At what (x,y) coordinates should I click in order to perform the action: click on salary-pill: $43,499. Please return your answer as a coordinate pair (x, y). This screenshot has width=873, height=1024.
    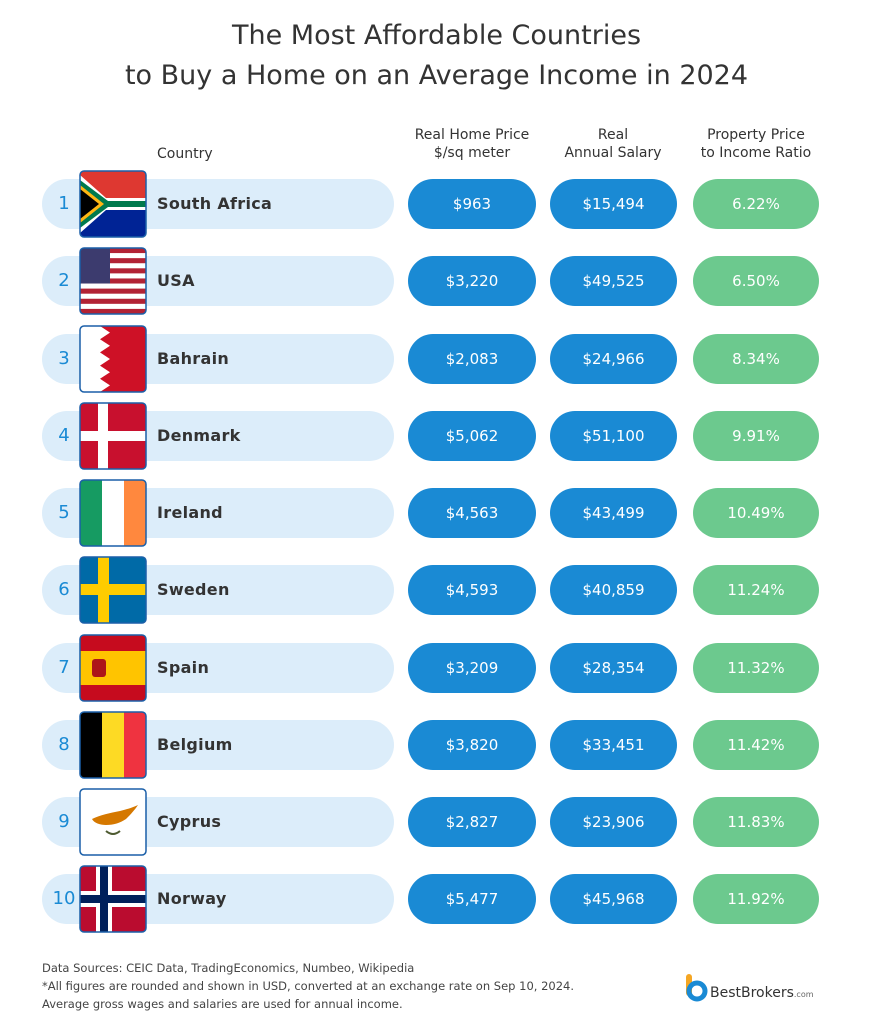
    Looking at the image, I should click on (613, 513).